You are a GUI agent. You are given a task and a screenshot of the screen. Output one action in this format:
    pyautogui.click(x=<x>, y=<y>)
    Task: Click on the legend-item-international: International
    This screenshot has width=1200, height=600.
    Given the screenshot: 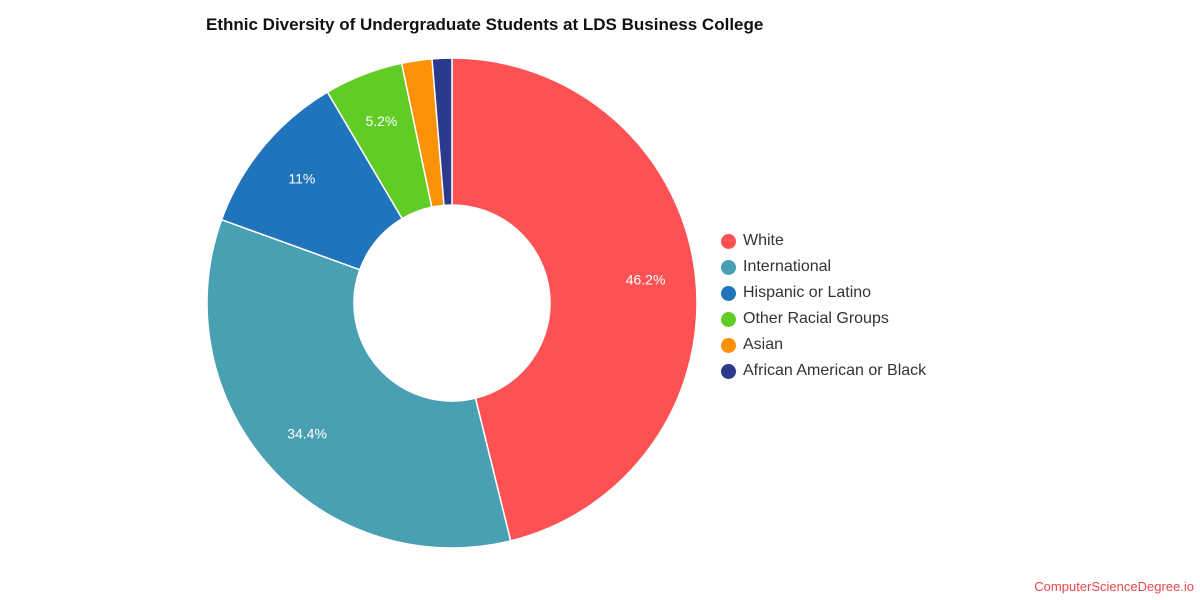 What is the action you would take?
    pyautogui.click(x=823, y=267)
    